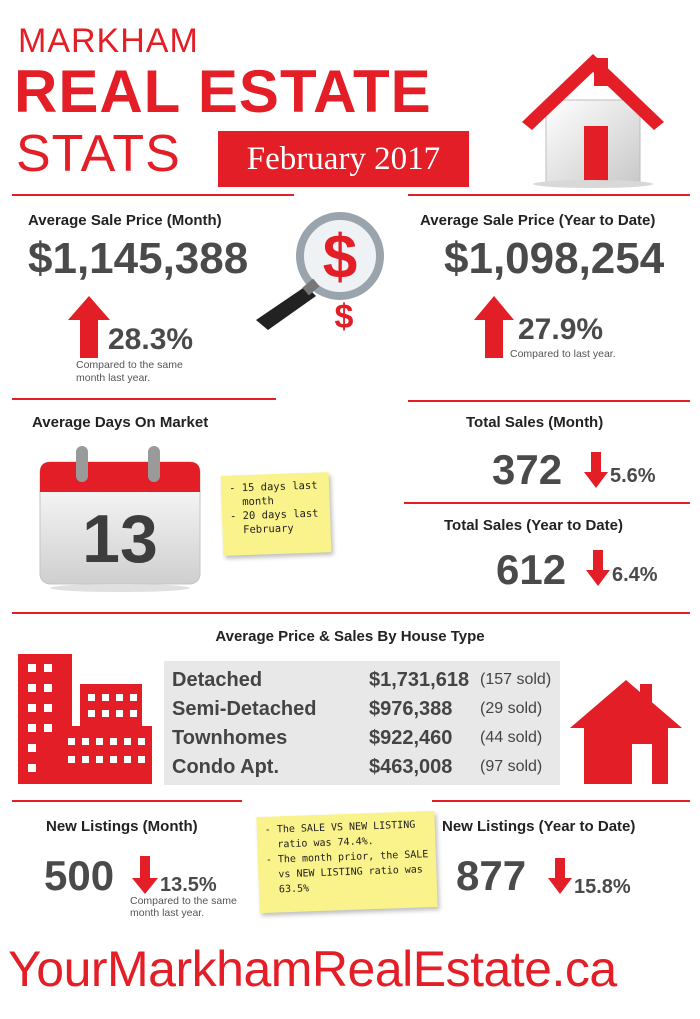 The height and width of the screenshot is (1019, 700). Describe the element at coordinates (554, 258) in the screenshot. I see `avg-price-ytd-value: $1,098,254` at that location.